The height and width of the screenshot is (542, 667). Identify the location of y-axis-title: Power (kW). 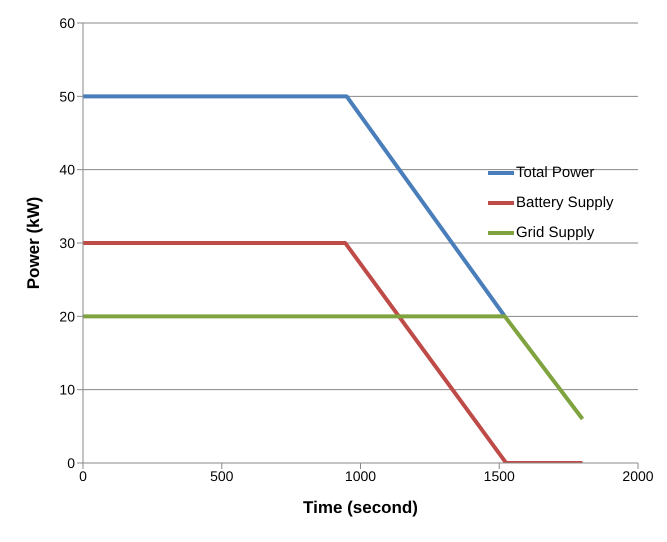
(34, 243).